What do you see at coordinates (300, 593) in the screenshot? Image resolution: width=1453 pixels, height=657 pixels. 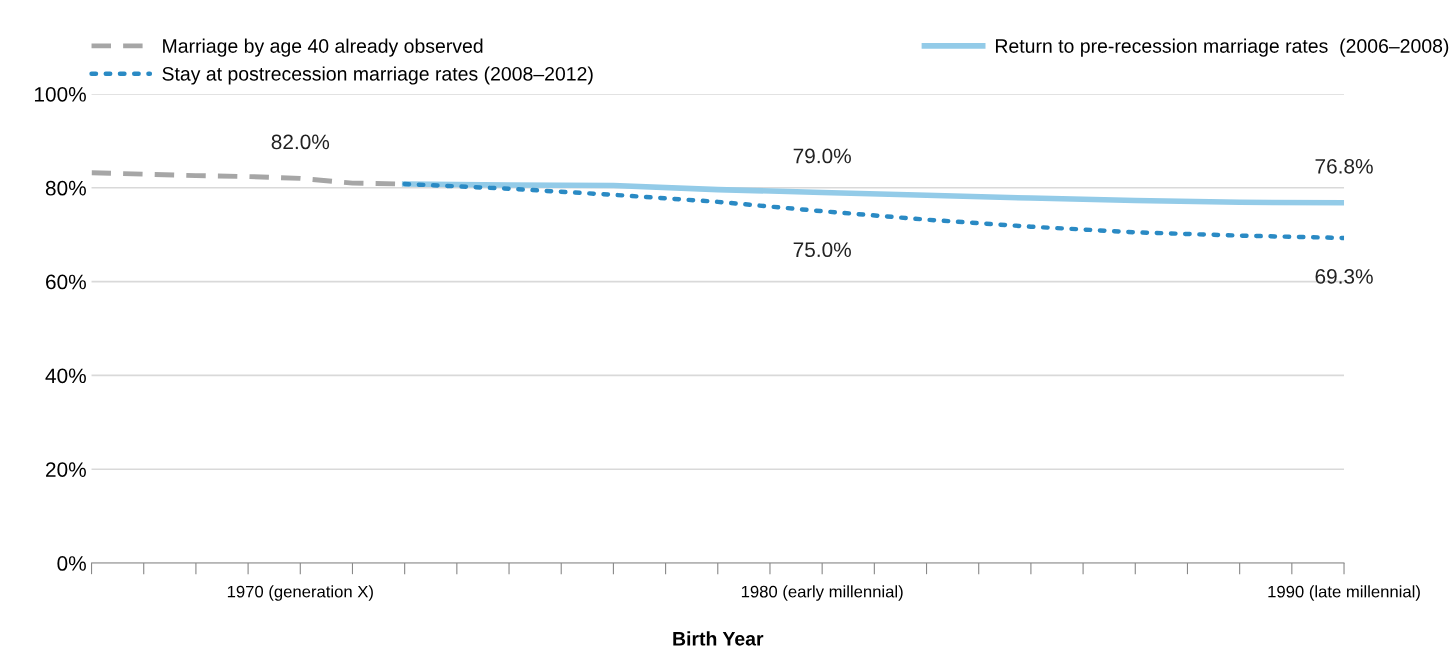 I see `x-tick-label: 1970 (generation X)` at bounding box center [300, 593].